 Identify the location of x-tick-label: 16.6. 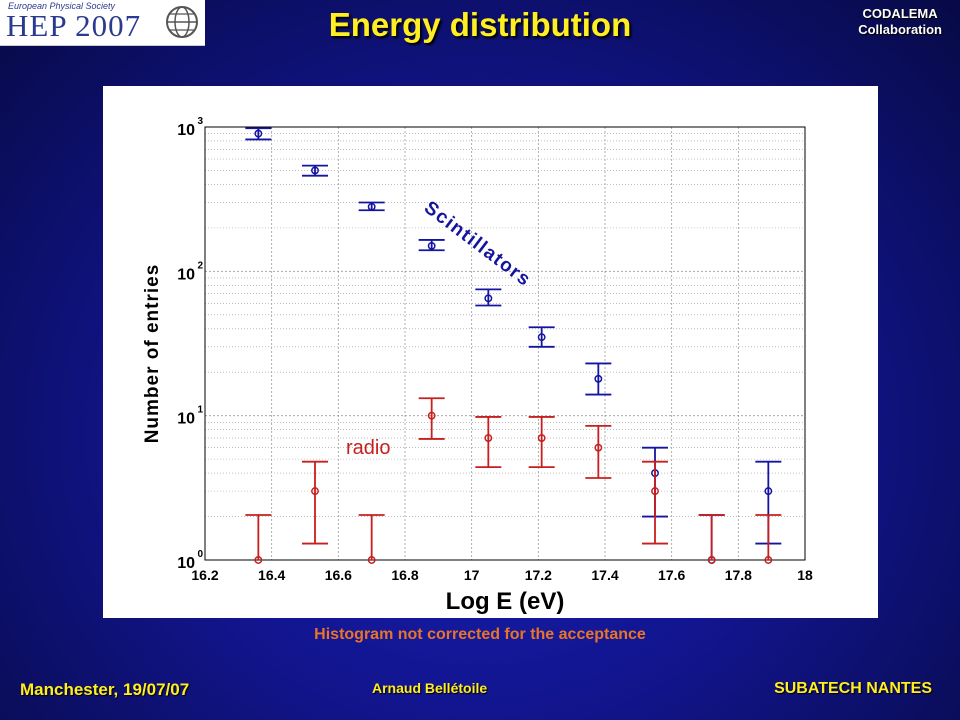
(338, 575).